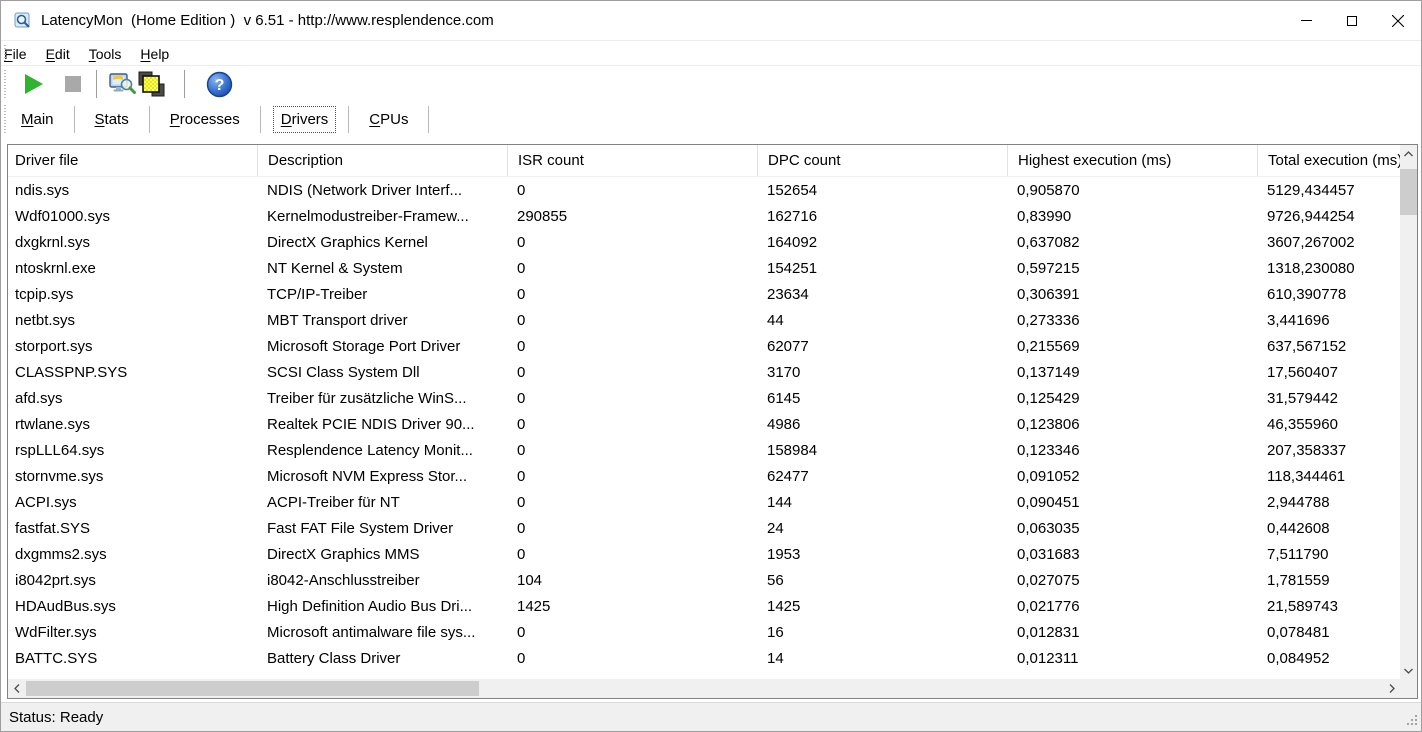  Describe the element at coordinates (57, 53) in the screenshot. I see `menu-edit: Edit` at that location.